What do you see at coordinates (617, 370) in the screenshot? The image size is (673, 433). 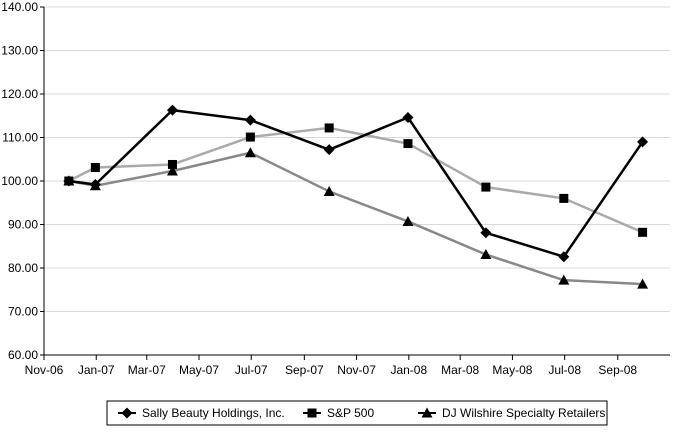 I see `x-tick-label: Sep-08` at bounding box center [617, 370].